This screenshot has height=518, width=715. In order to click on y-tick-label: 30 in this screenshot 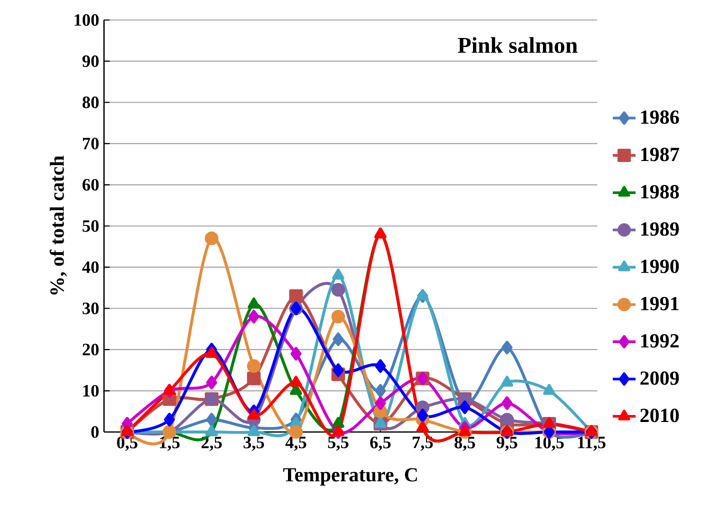, I will do `click(90, 308)`.